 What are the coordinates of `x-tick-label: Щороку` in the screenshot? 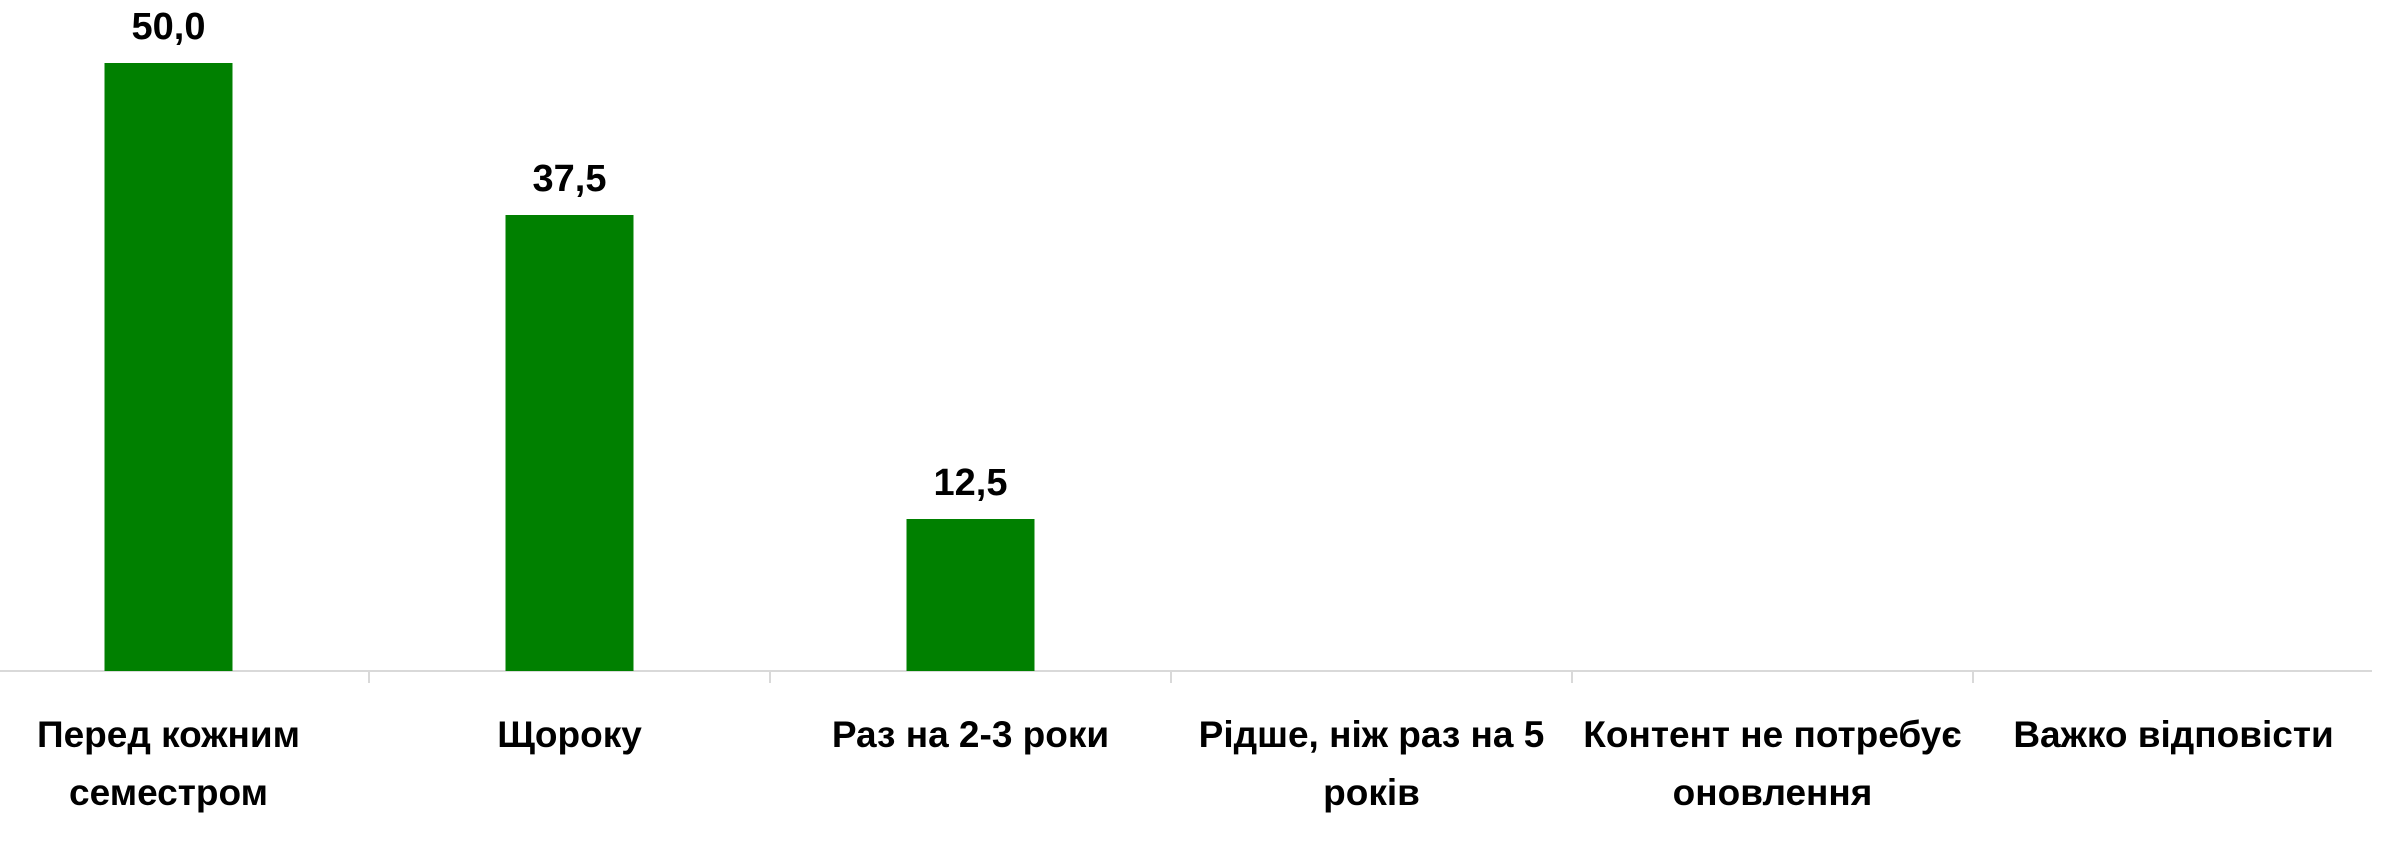 It's located at (569, 734).